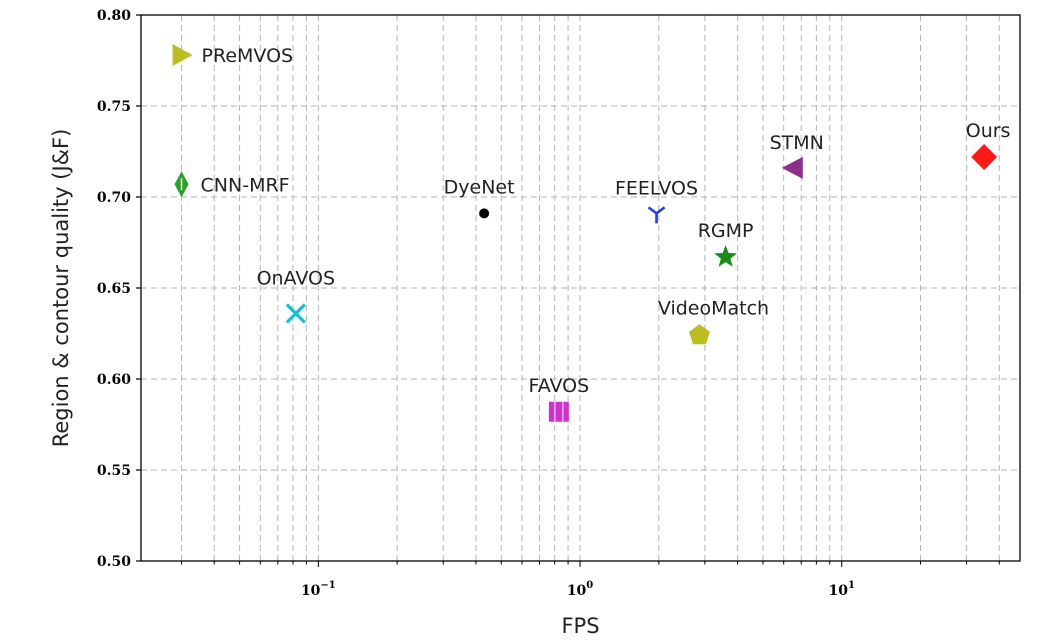  Describe the element at coordinates (479, 187) in the screenshot. I see `point-label-dyenet: DyeNet` at that location.